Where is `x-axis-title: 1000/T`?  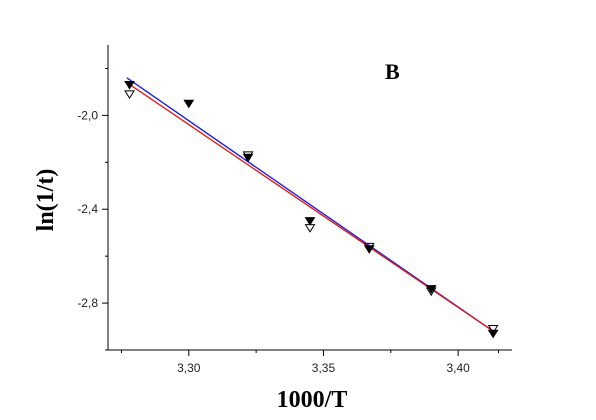
x-axis-title: 1000/T is located at coordinates (312, 400).